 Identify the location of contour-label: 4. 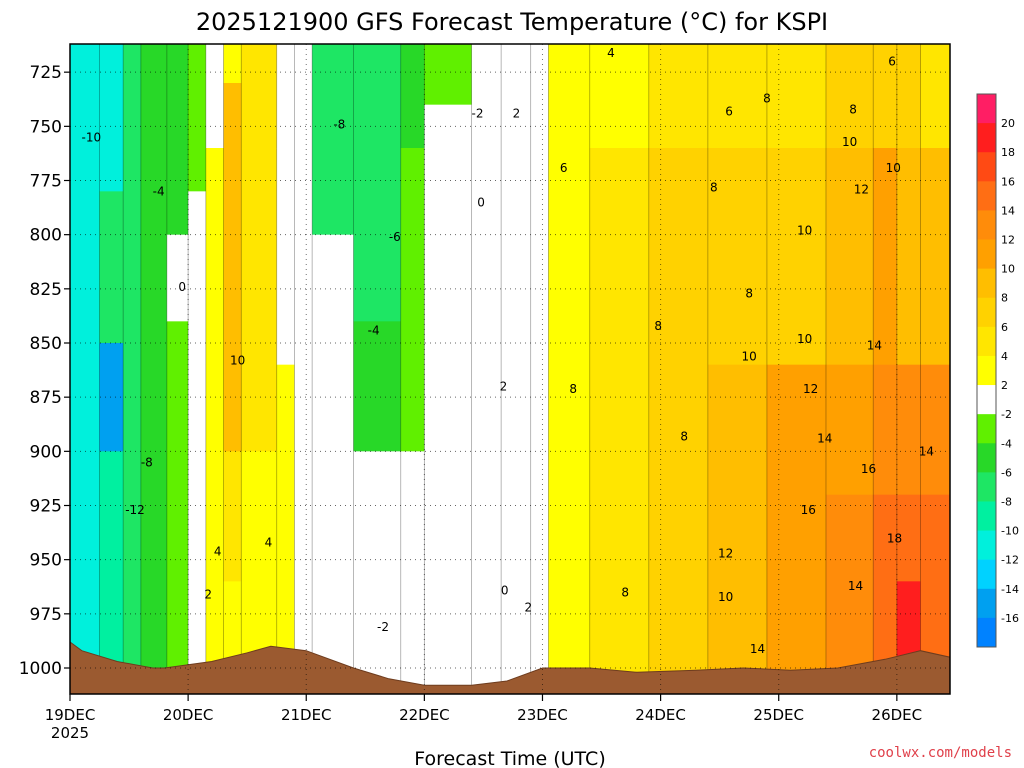
(269, 543).